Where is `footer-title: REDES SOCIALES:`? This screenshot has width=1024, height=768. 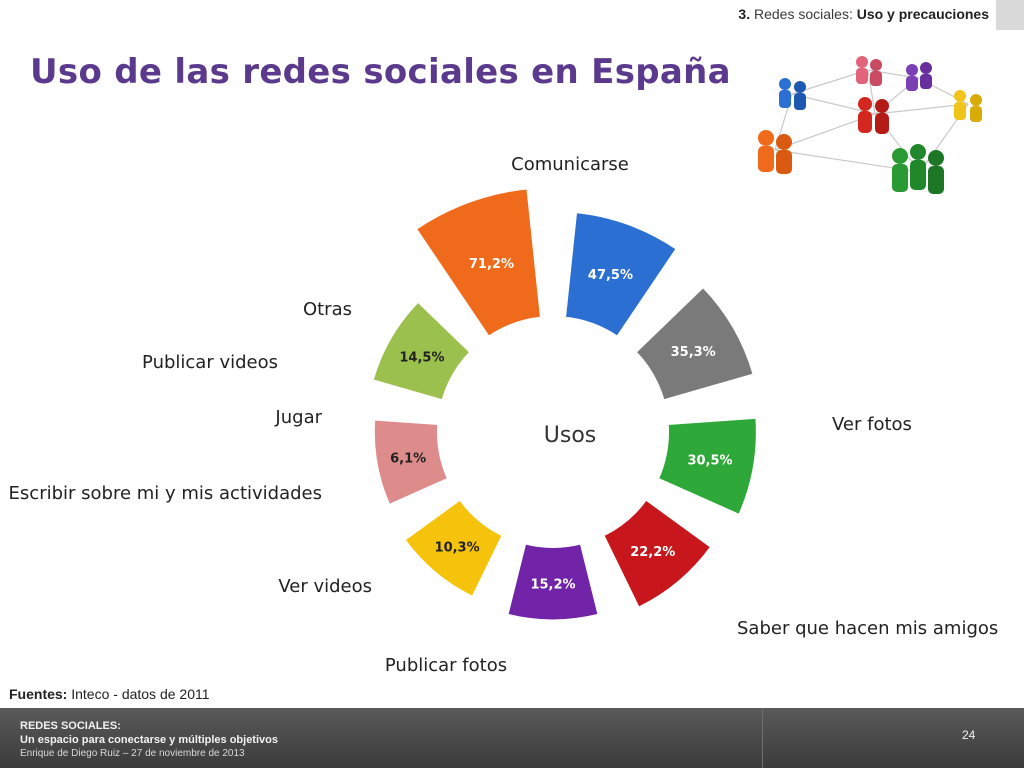
footer-title: REDES SOCIALES: is located at coordinates (70, 726).